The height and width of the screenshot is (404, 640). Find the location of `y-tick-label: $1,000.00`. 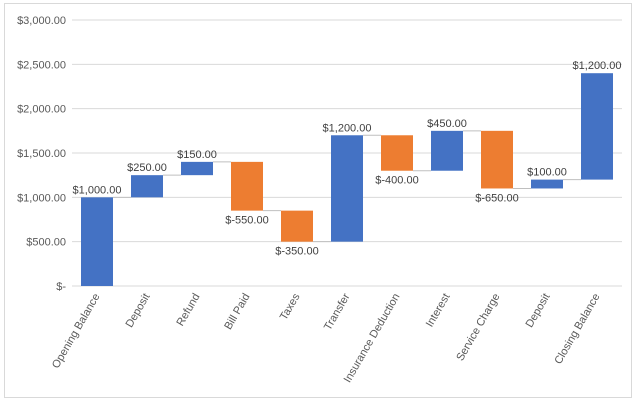

y-tick-label: $1,000.00 is located at coordinates (41, 198).